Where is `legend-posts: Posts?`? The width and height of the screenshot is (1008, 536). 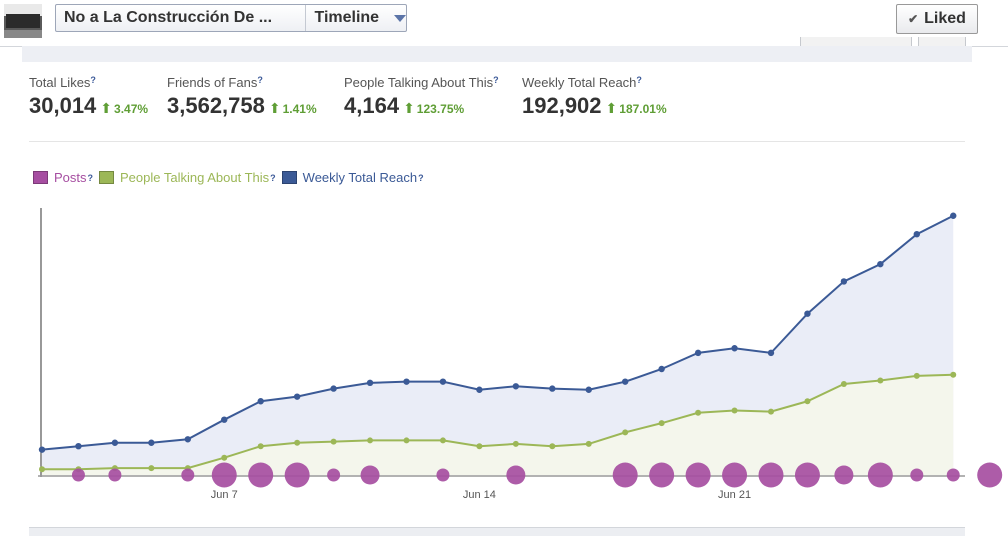 legend-posts: Posts? is located at coordinates (63, 177).